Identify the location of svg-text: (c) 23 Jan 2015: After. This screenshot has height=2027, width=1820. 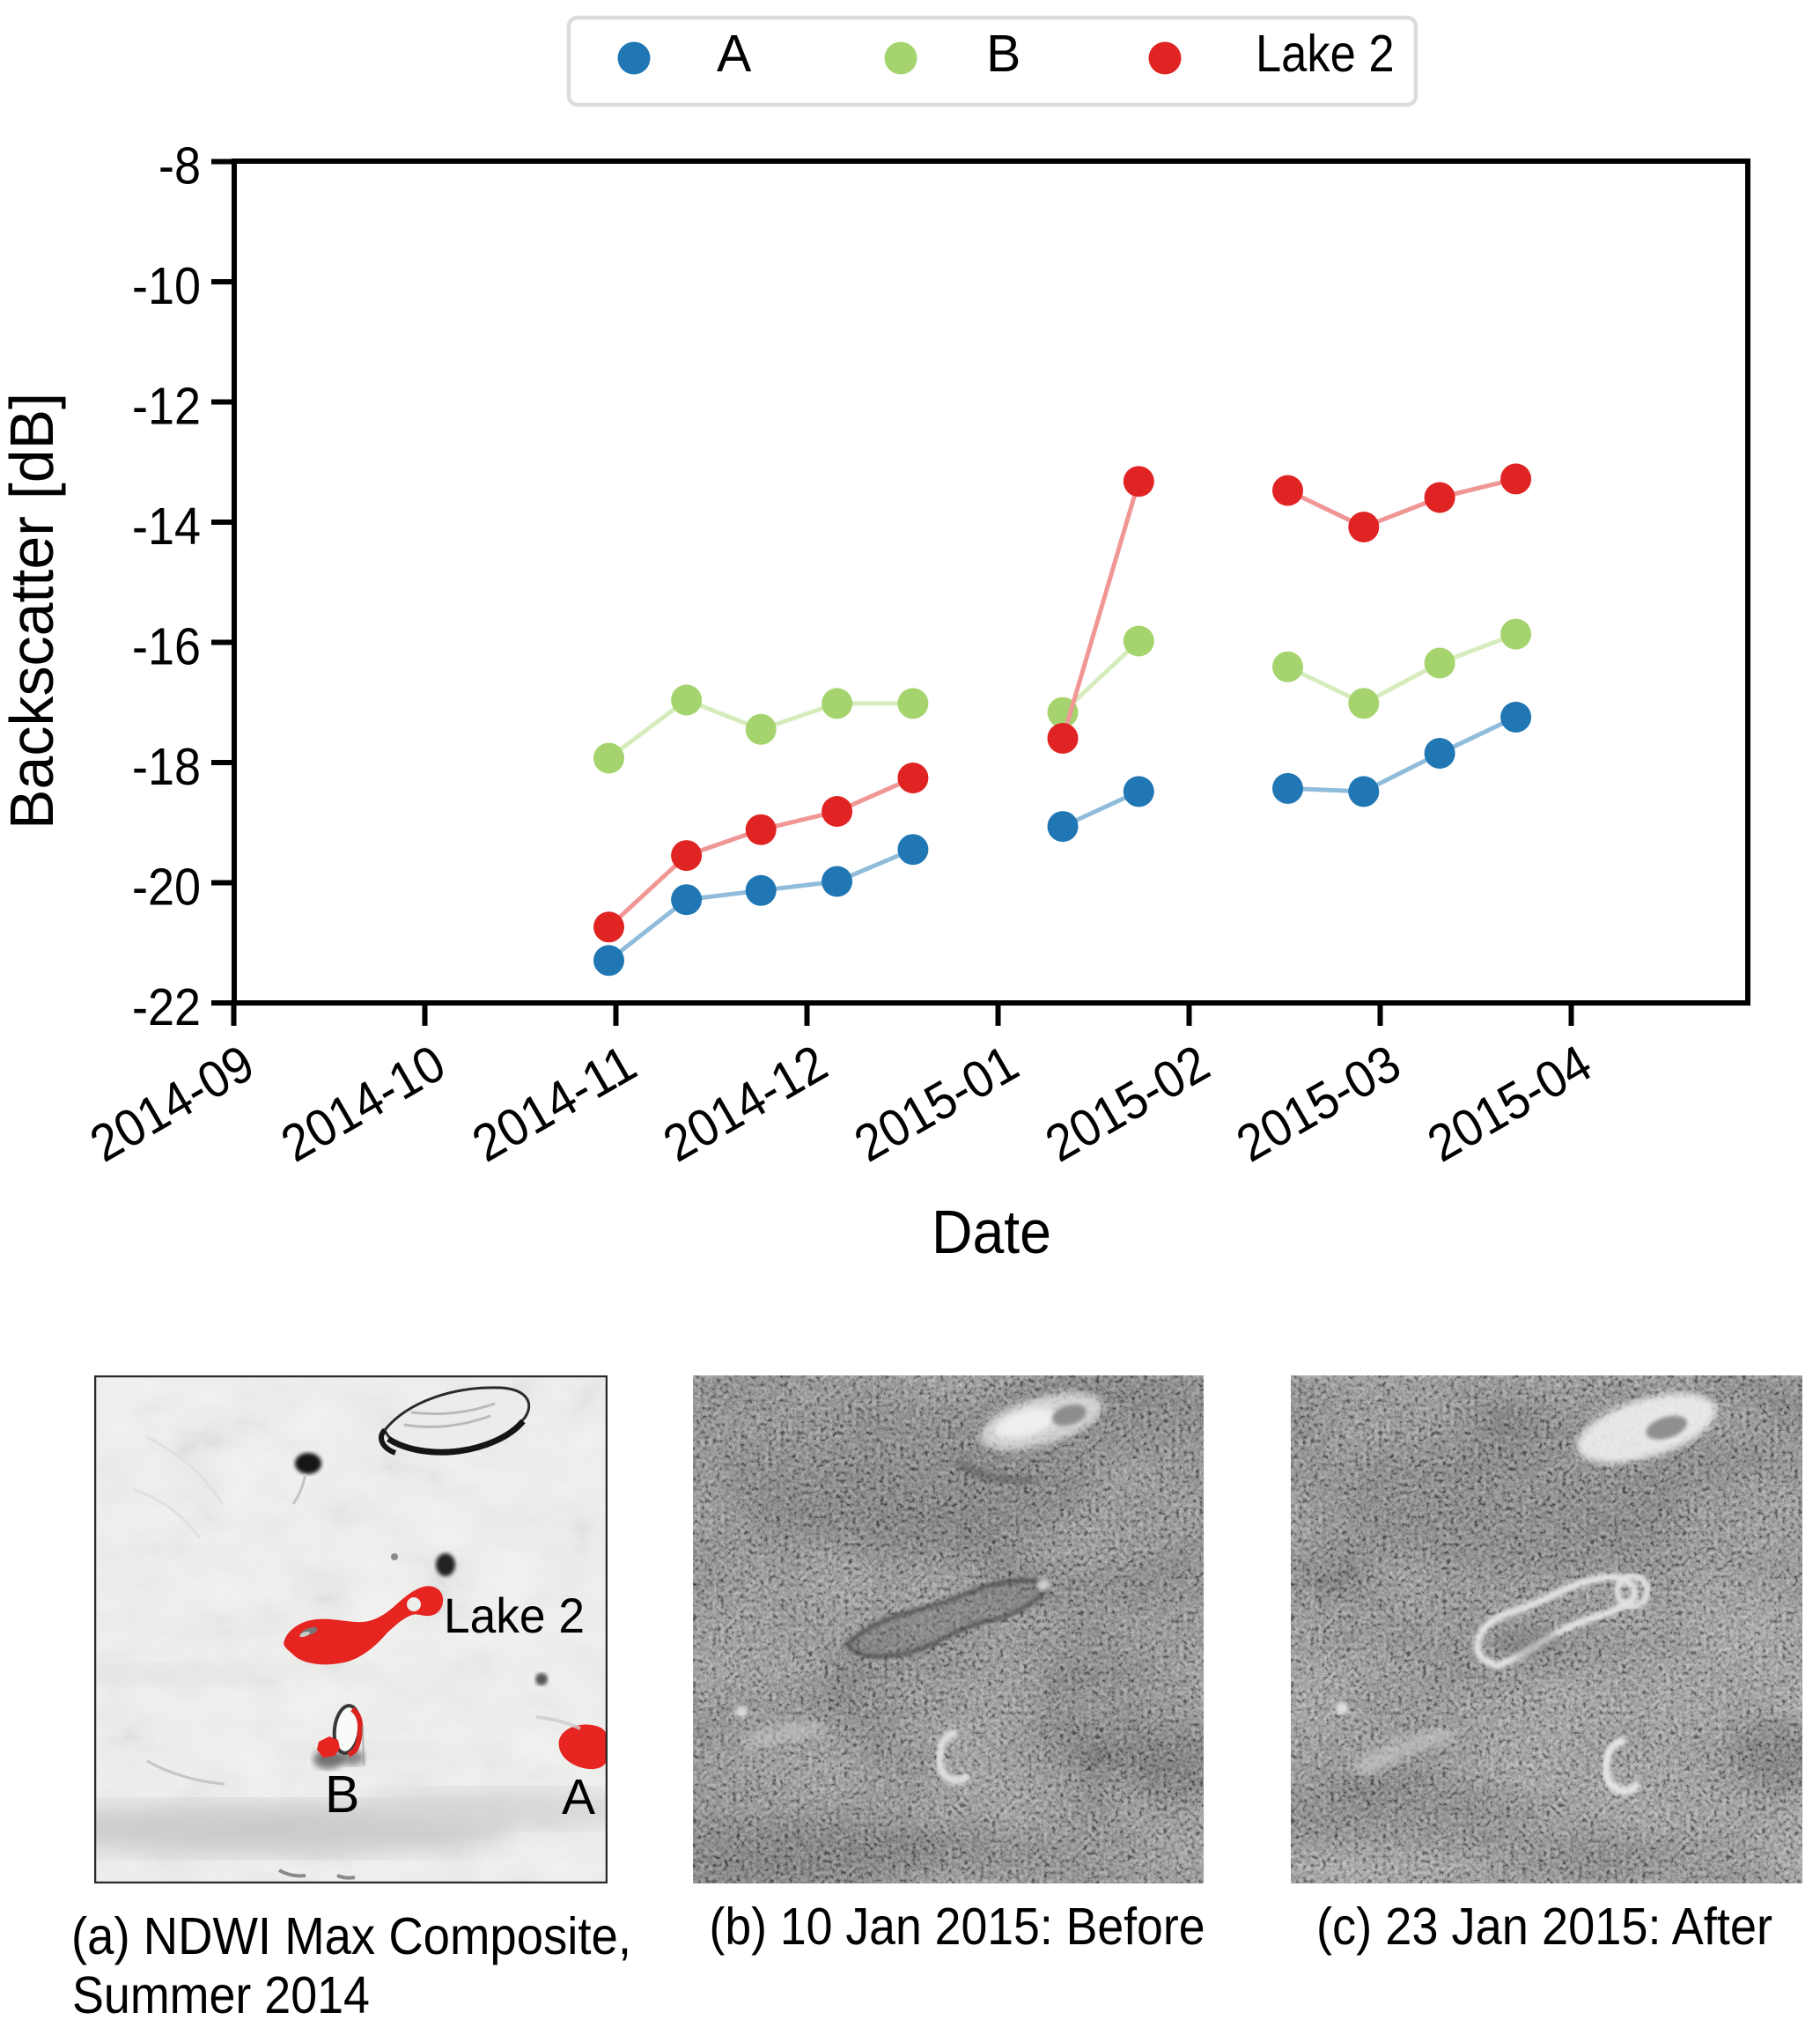
(1544, 1927).